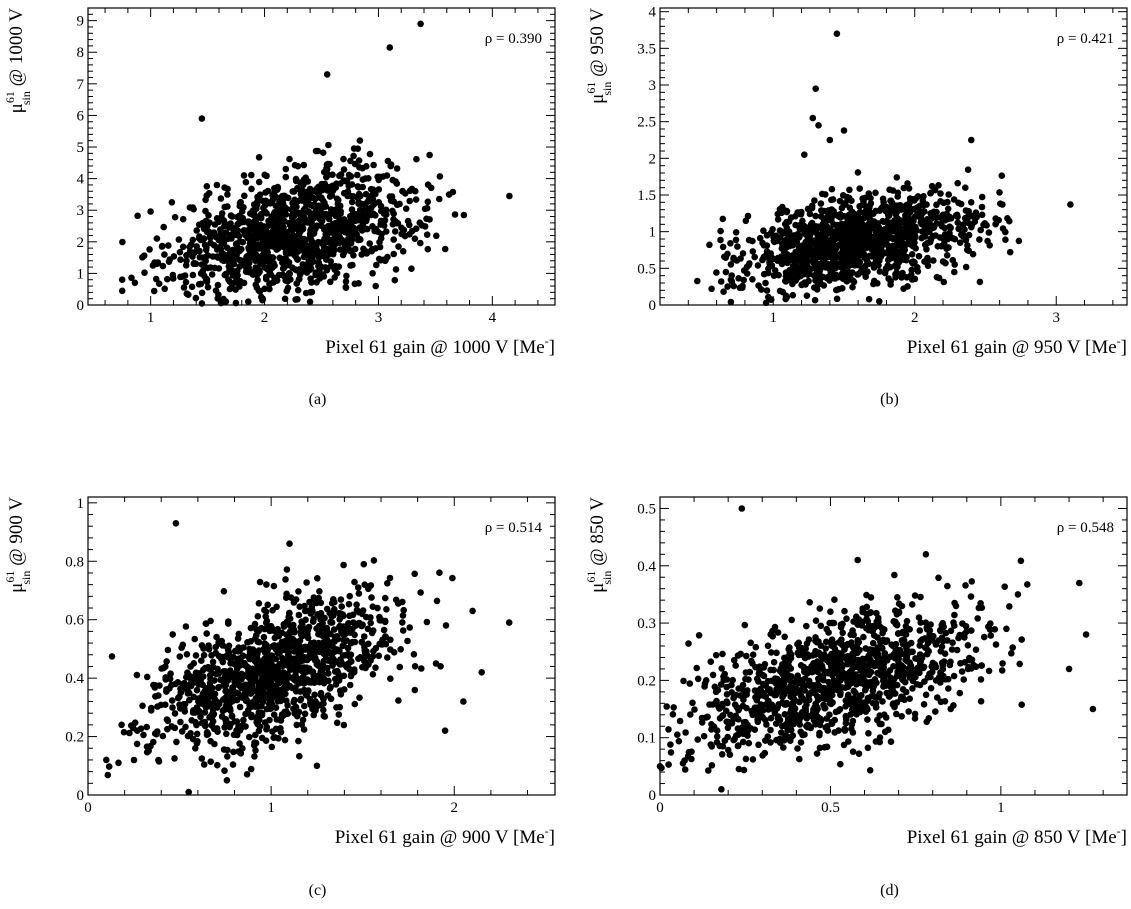 The image size is (1131, 909). What do you see at coordinates (445, 836) in the screenshot?
I see `x-axis-title: Pixel 61 gain @ 900 V [Me-]` at bounding box center [445, 836].